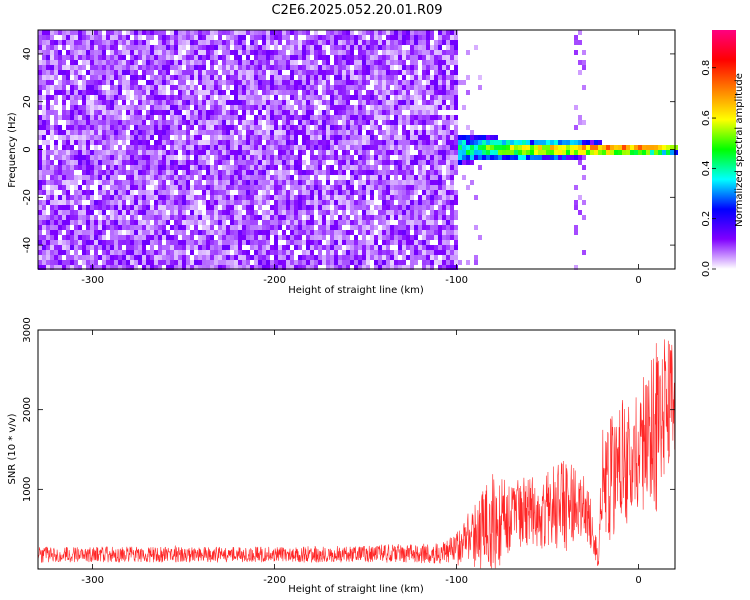  What do you see at coordinates (356, 290) in the screenshot?
I see `spectrogram-x-label: Height of straight line (km)` at bounding box center [356, 290].